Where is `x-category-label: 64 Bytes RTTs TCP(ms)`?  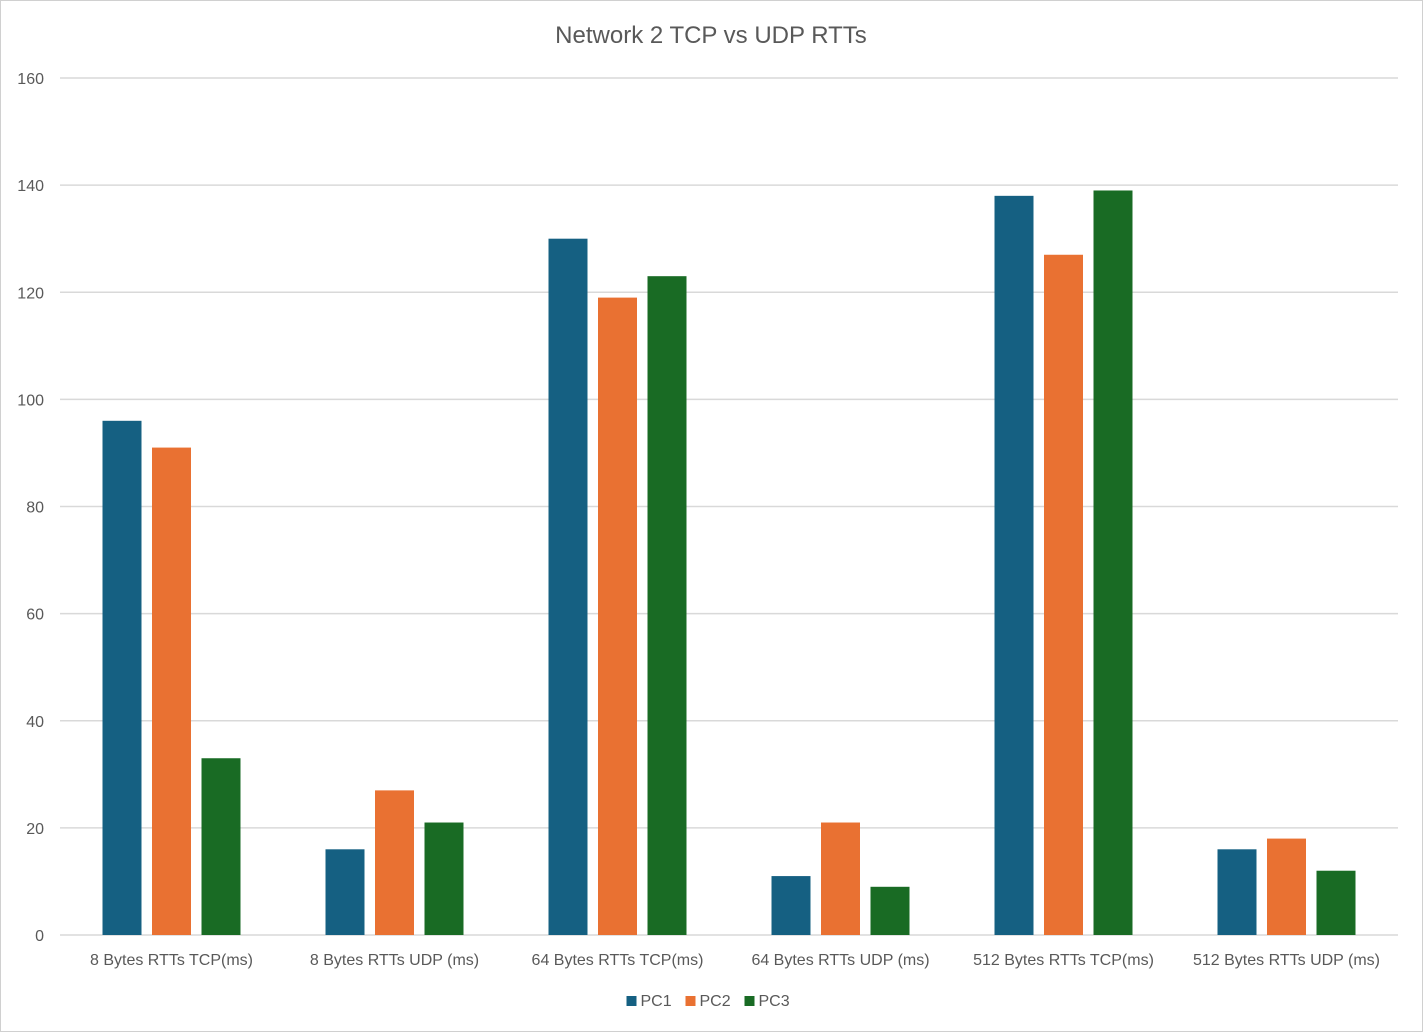
x-category-label: 64 Bytes RTTs TCP(ms) is located at coordinates (618, 960).